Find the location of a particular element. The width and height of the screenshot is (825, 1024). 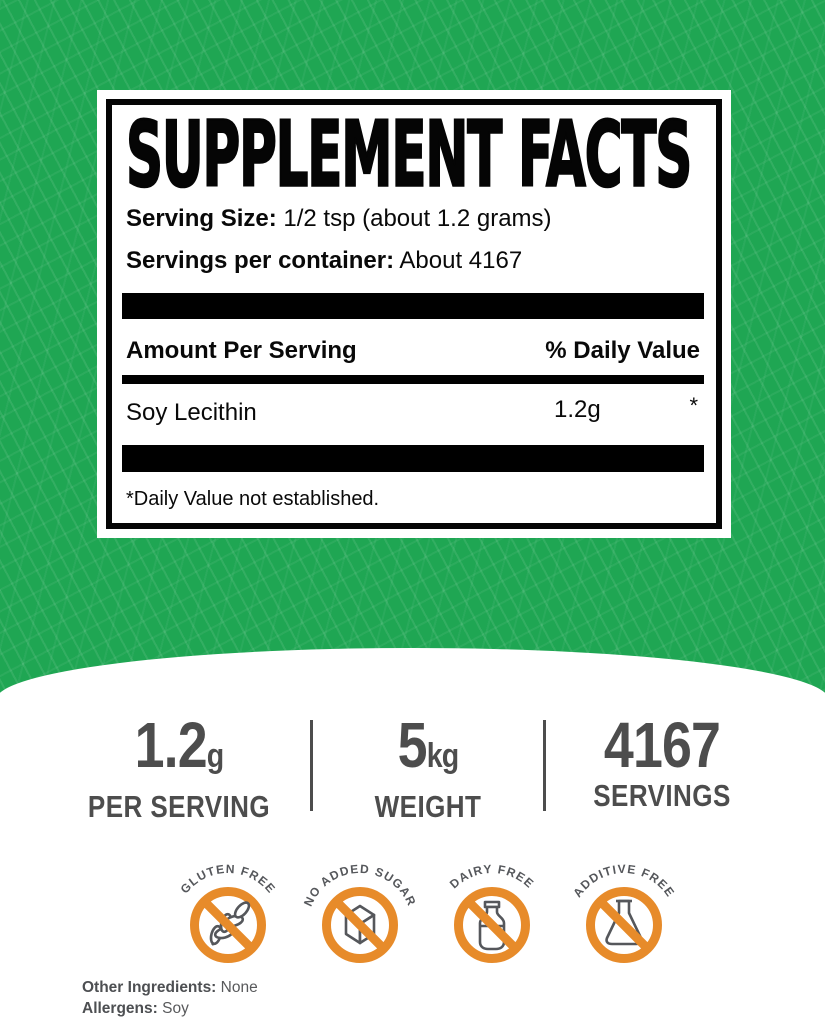

stats-divider-right is located at coordinates (544, 765).